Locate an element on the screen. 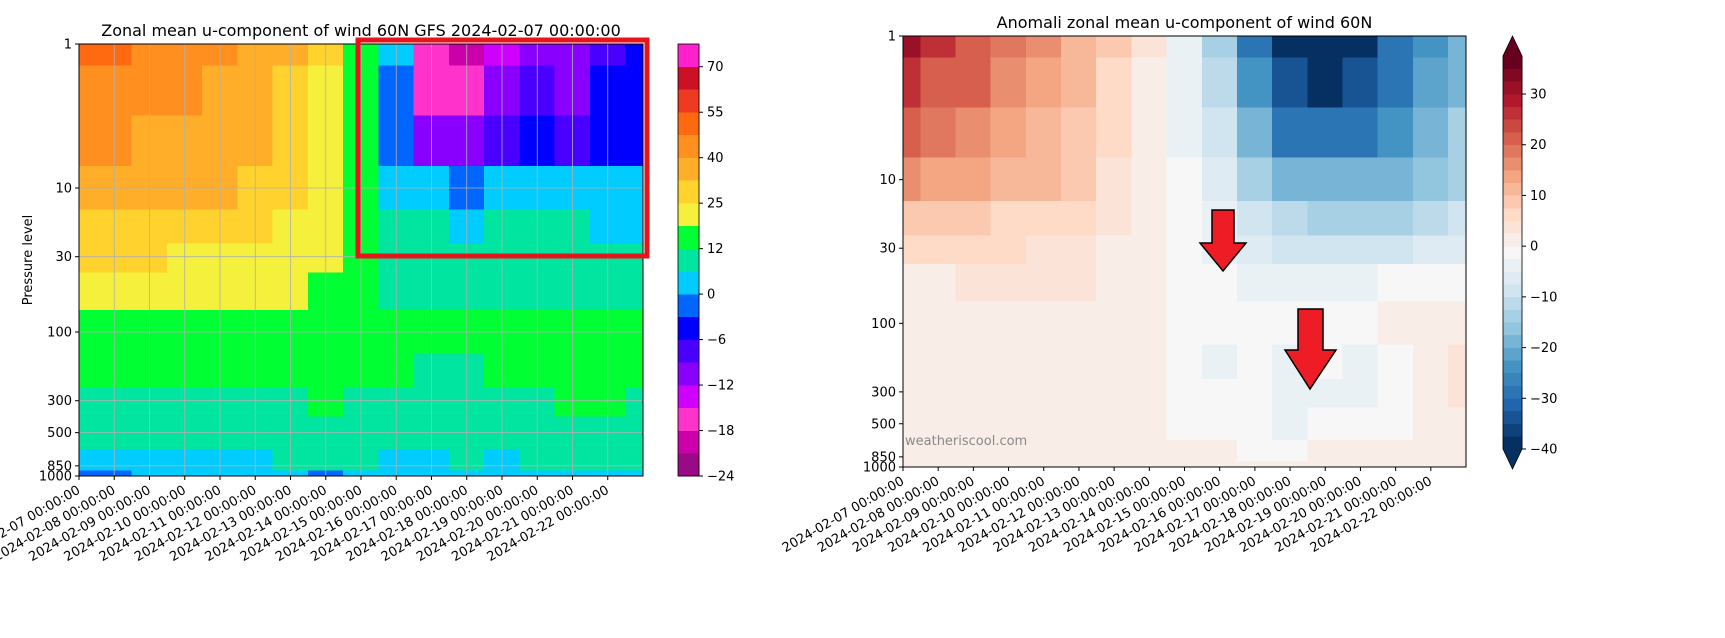  y-tick-label: 300 is located at coordinates (59, 401).